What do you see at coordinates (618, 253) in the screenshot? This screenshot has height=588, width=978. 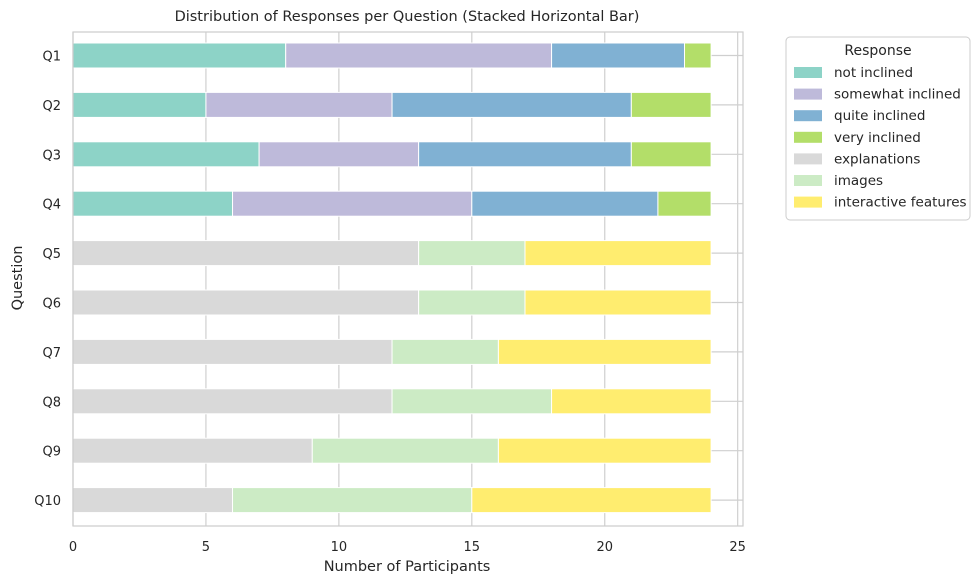 I see `bar-segment-q5-interactive-features` at bounding box center [618, 253].